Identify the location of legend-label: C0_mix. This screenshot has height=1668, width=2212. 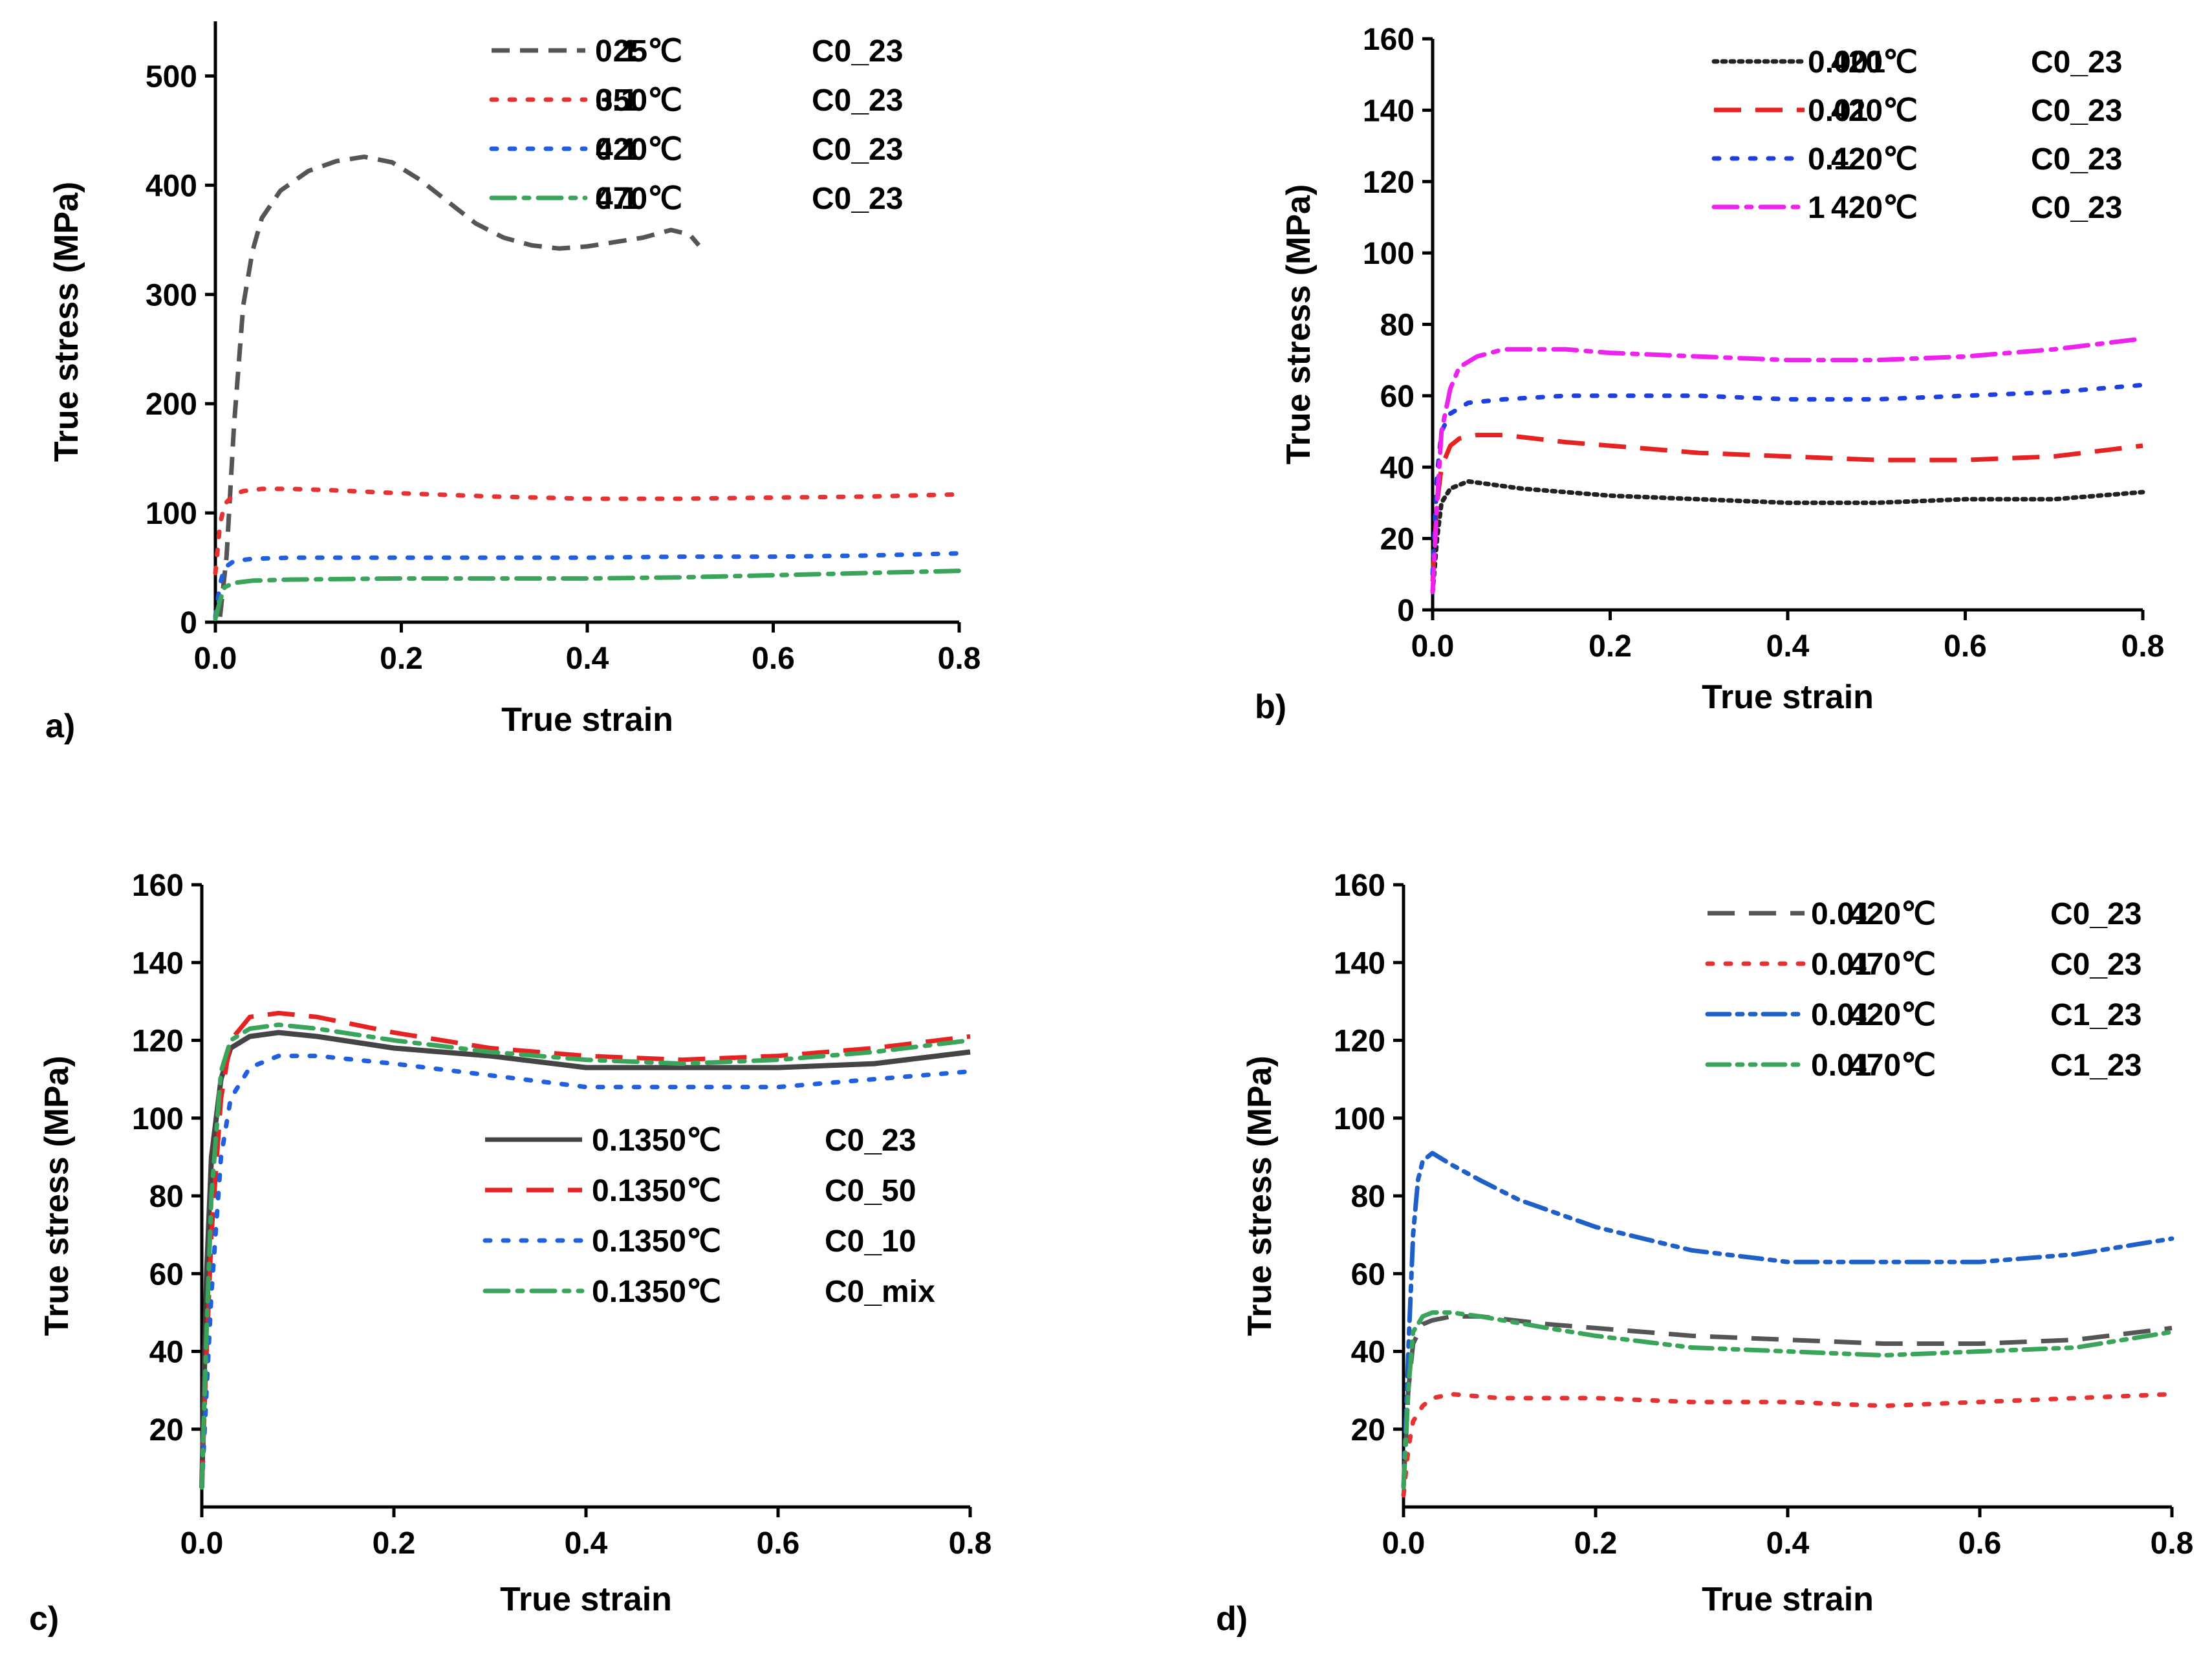
(880, 1292).